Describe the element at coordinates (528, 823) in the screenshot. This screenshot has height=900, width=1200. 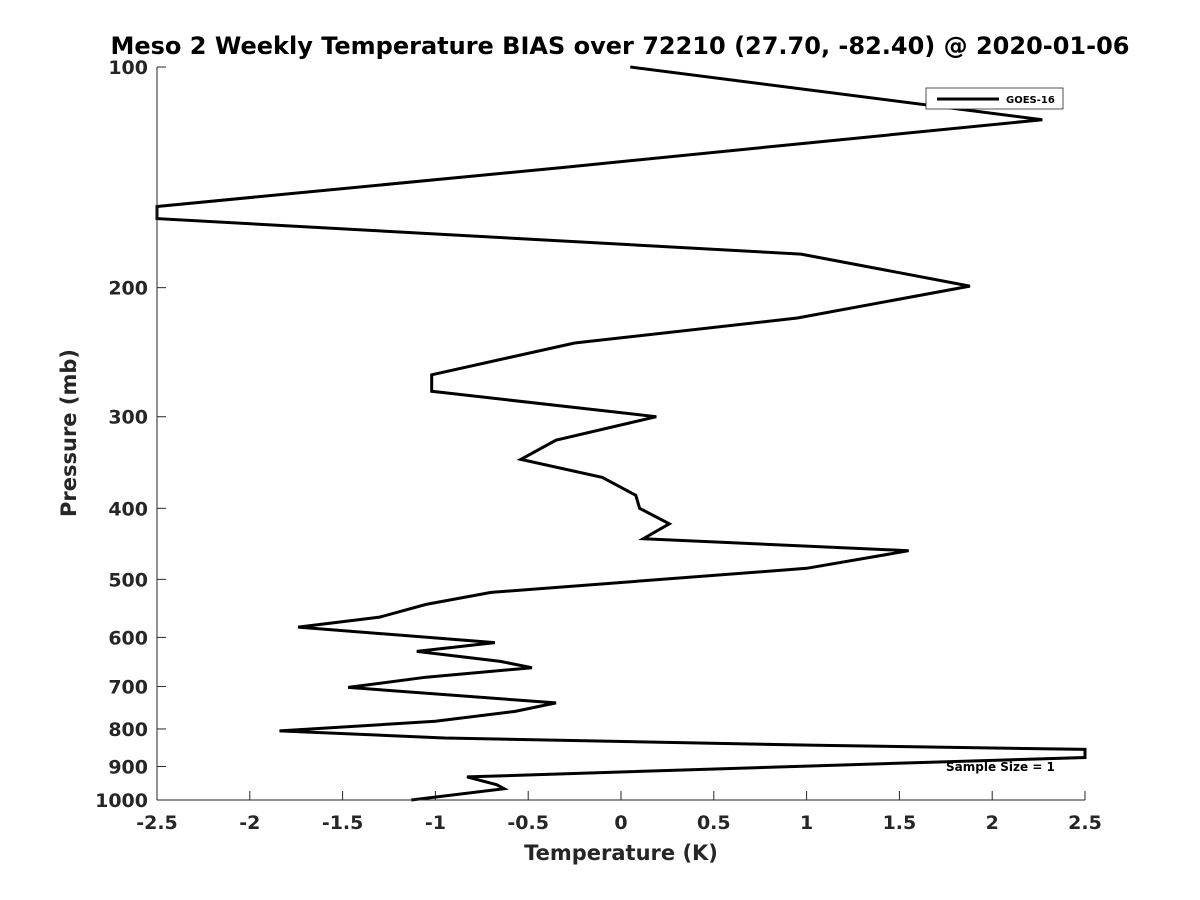
I see `x-tick-label: -0.5` at that location.